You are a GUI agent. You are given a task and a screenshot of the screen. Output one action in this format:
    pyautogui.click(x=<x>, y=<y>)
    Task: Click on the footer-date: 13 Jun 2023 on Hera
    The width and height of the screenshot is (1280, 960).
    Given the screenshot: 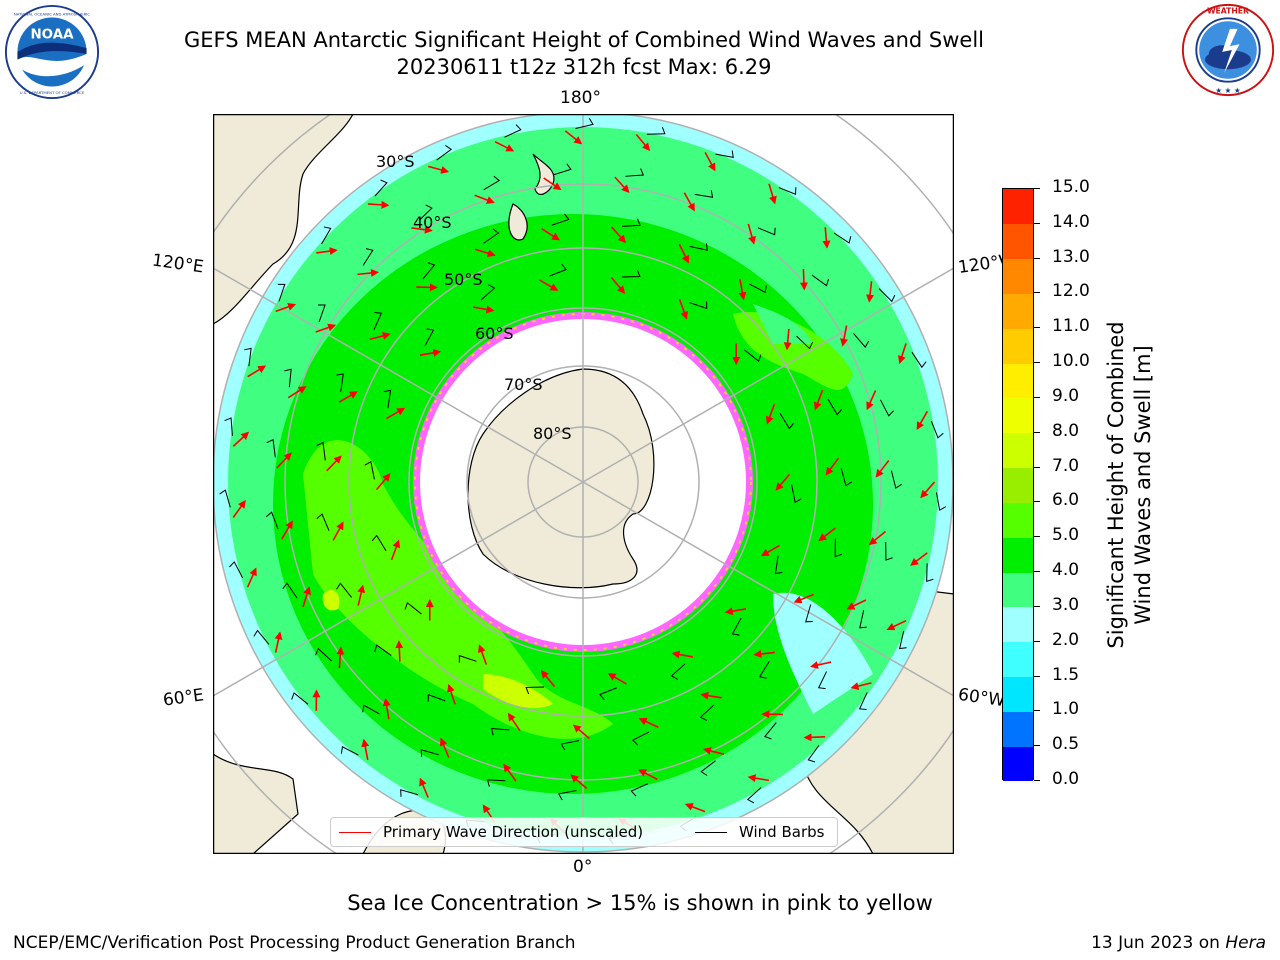 What is the action you would take?
    pyautogui.click(x=1178, y=943)
    